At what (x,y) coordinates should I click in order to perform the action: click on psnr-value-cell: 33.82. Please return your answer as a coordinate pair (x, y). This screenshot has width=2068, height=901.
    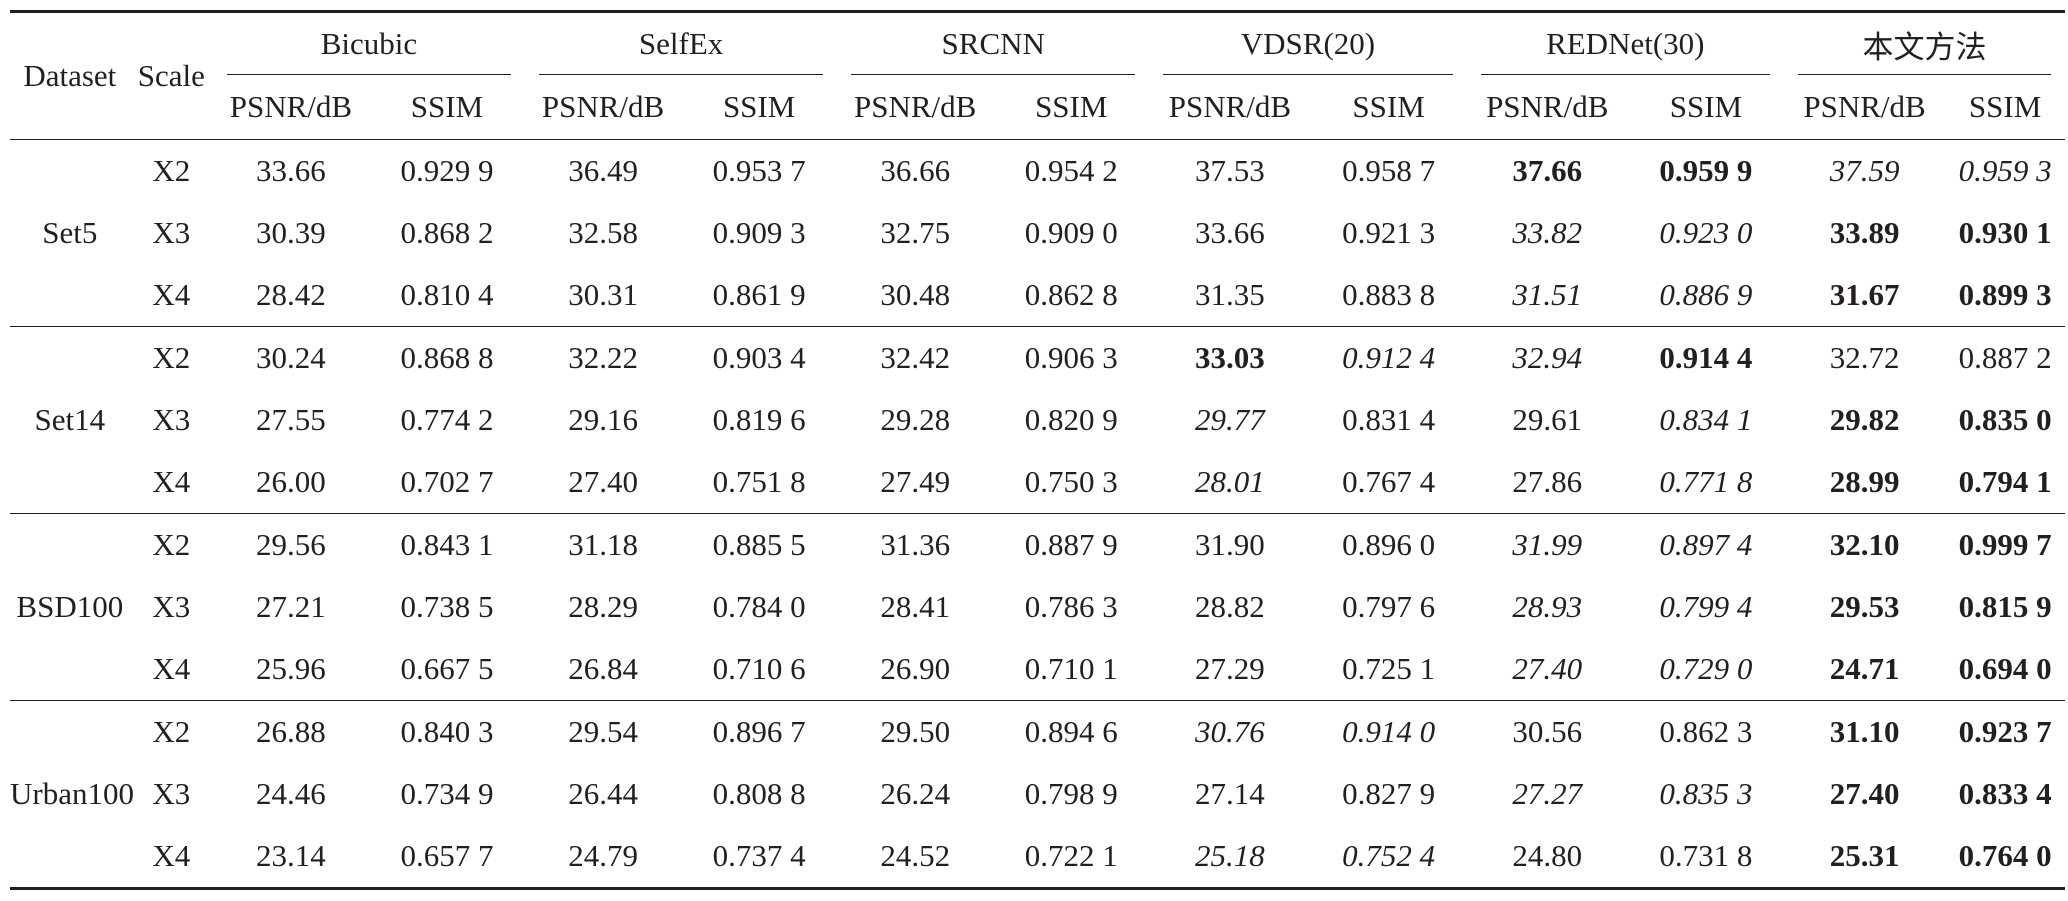
    Looking at the image, I should click on (1547, 232).